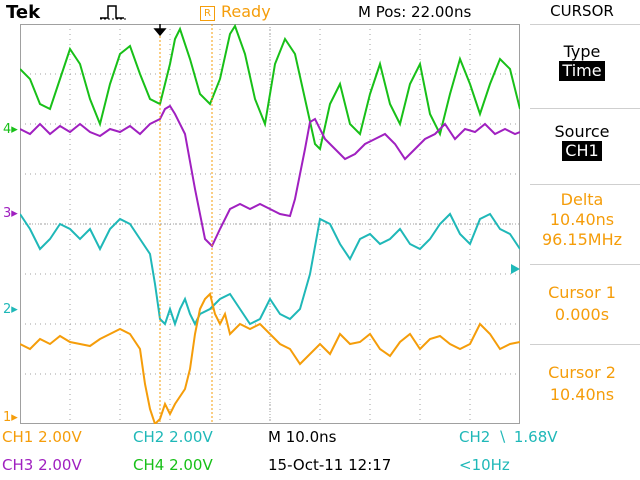 The height and width of the screenshot is (480, 640). Describe the element at coordinates (582, 71) in the screenshot. I see `type-value: Time` at that location.